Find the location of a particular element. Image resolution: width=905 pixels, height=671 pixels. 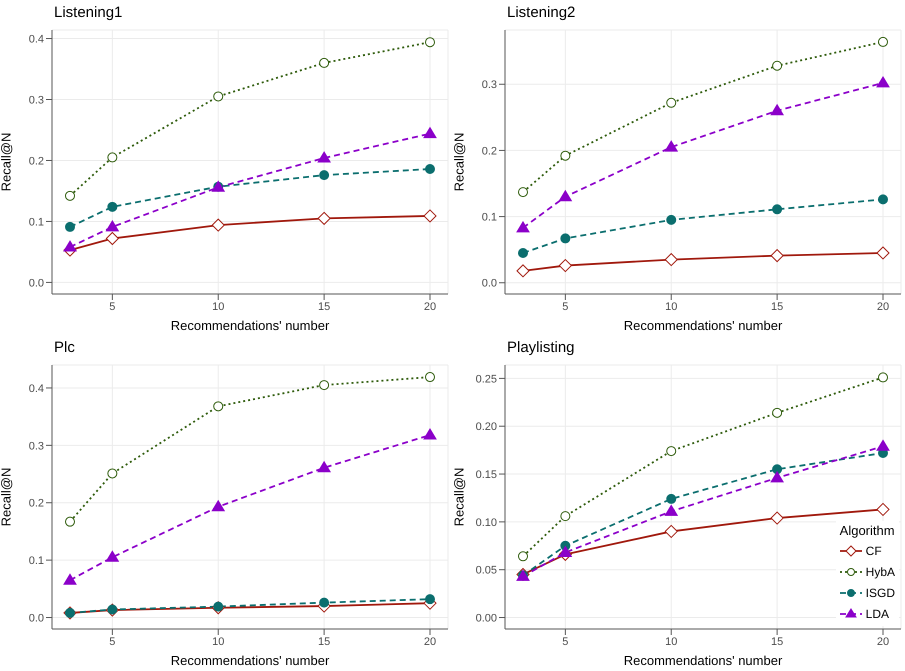

y-tick-label: 0.15 is located at coordinates (486, 474).